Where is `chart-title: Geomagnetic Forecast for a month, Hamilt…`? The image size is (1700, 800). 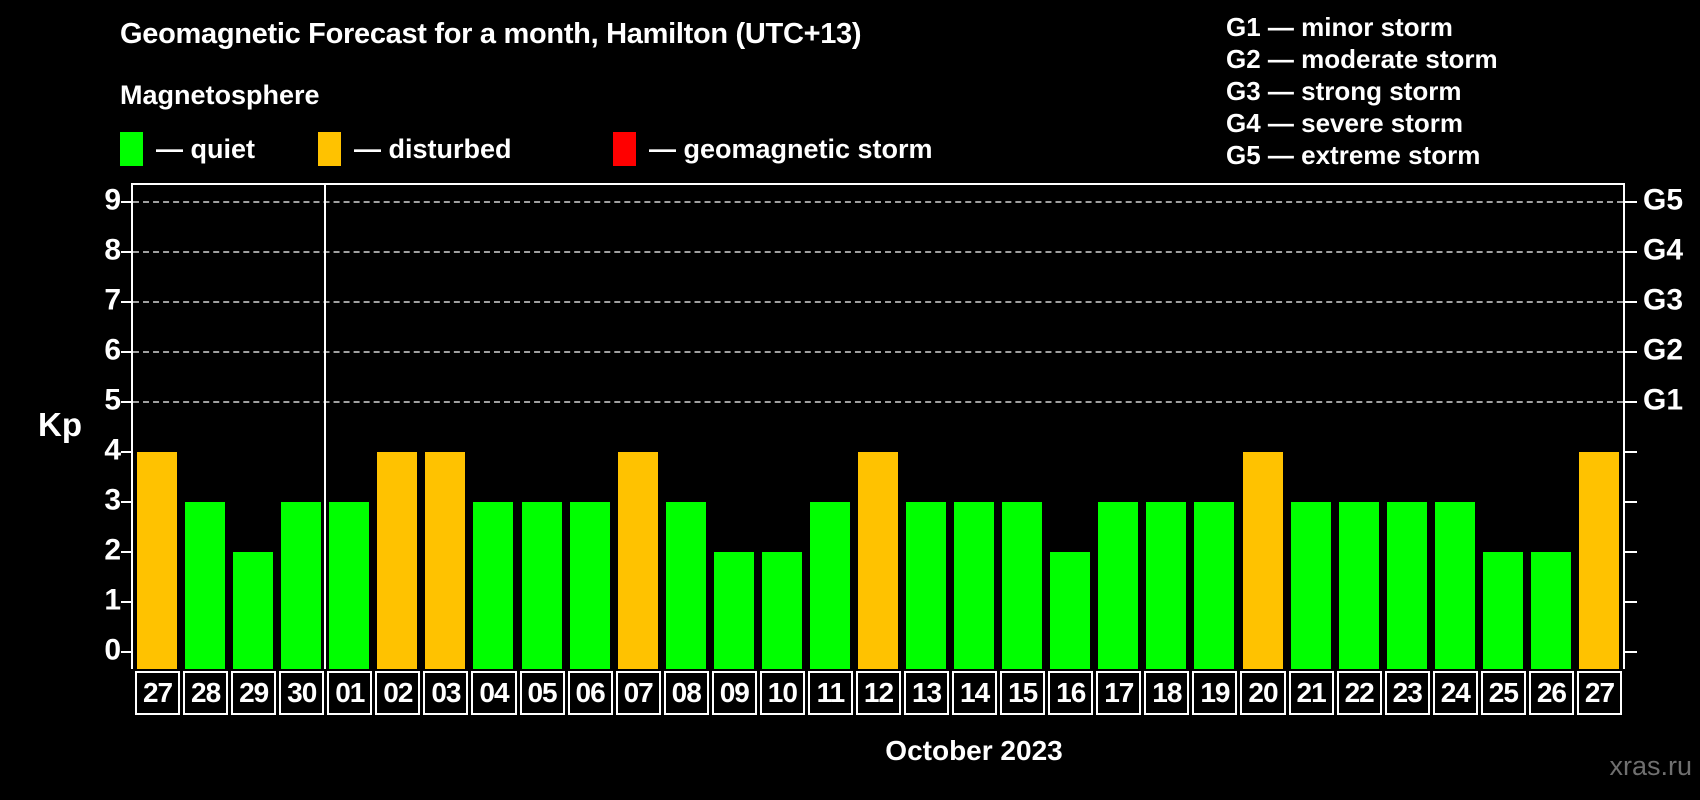 chart-title: Geomagnetic Forecast for a month, Hamilt… is located at coordinates (491, 34).